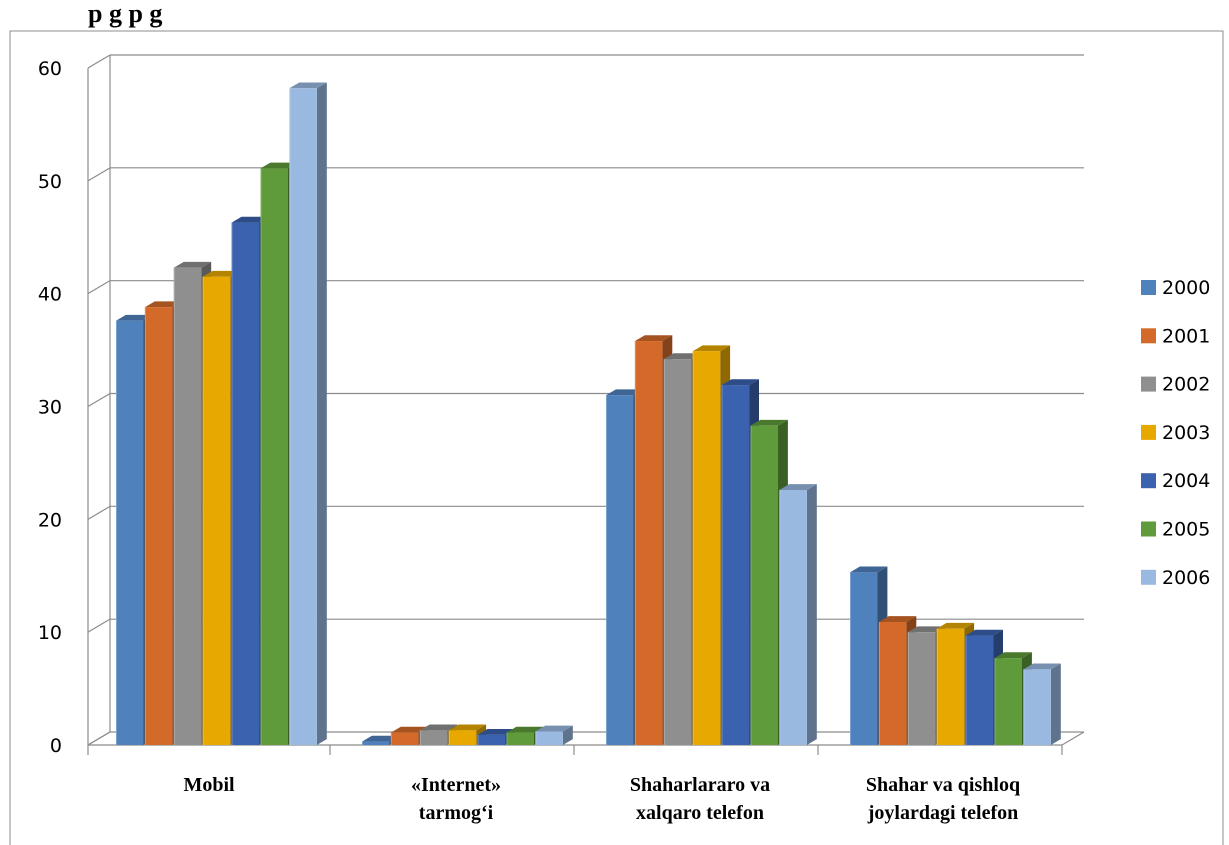  I want to click on legend-label: 2006, so click(1186, 578).